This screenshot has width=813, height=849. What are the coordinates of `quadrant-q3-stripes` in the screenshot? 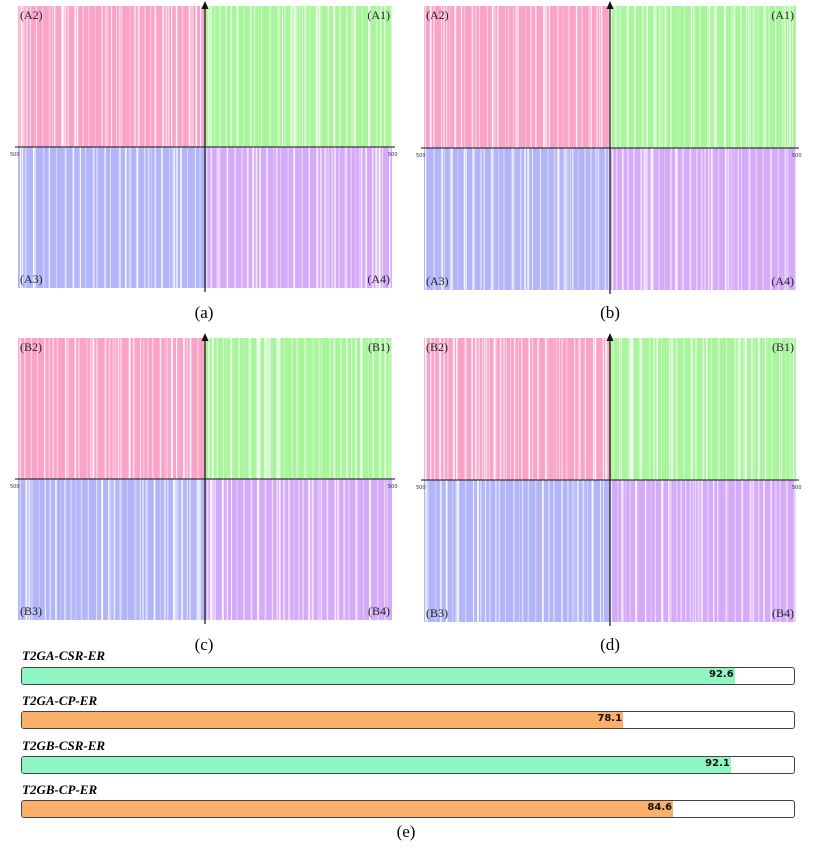 It's located at (517, 219).